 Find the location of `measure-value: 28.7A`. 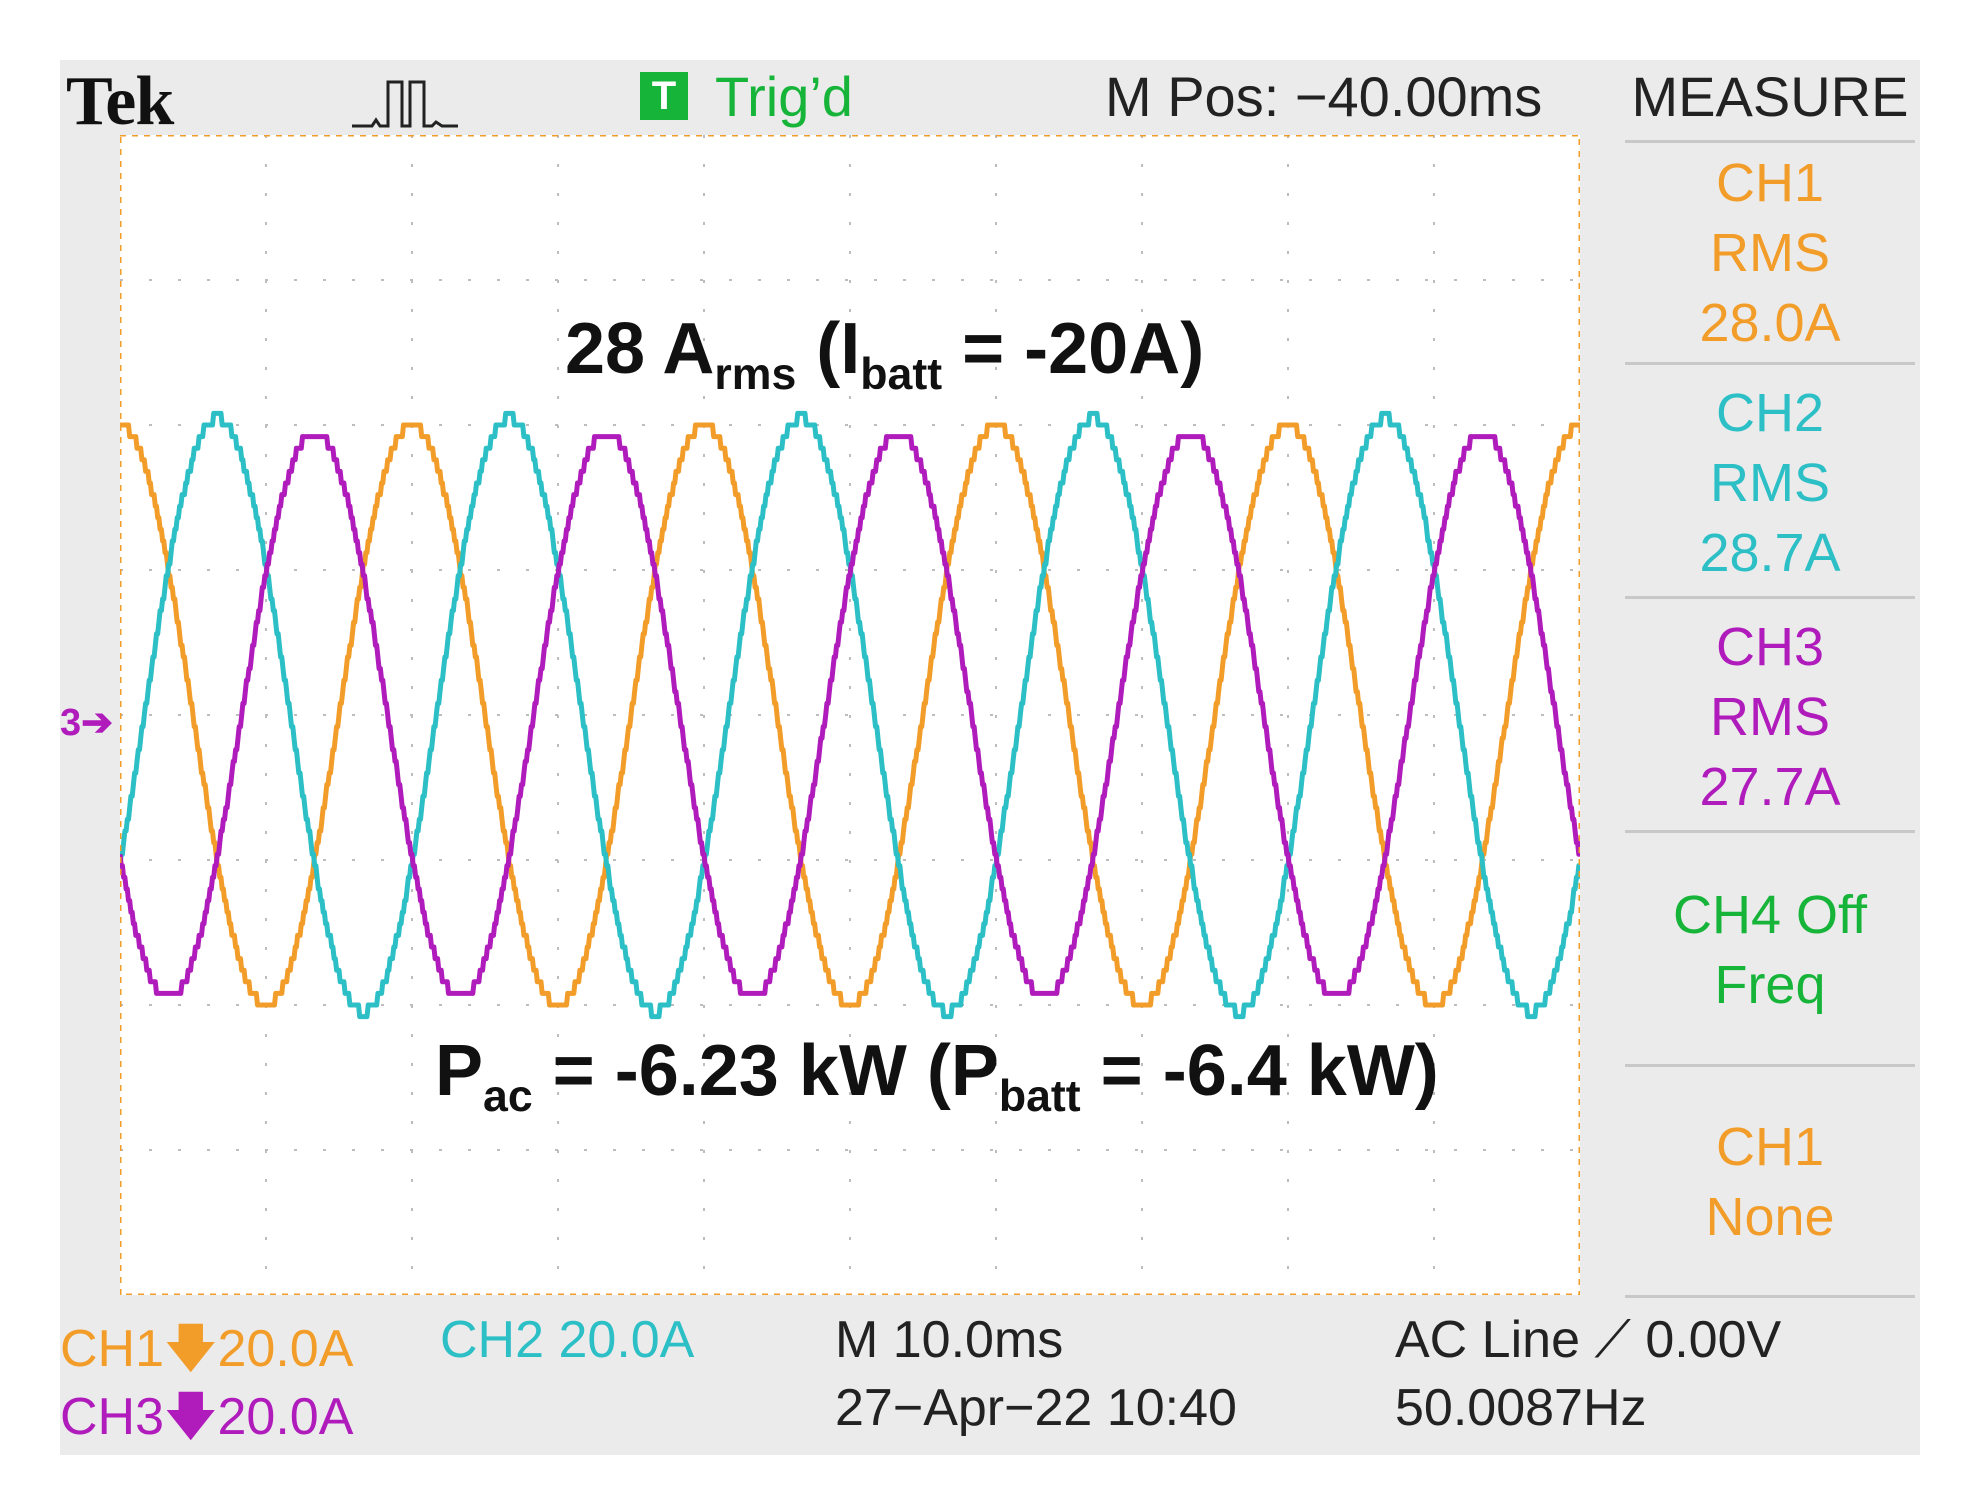

measure-value: 28.7A is located at coordinates (1770, 553).